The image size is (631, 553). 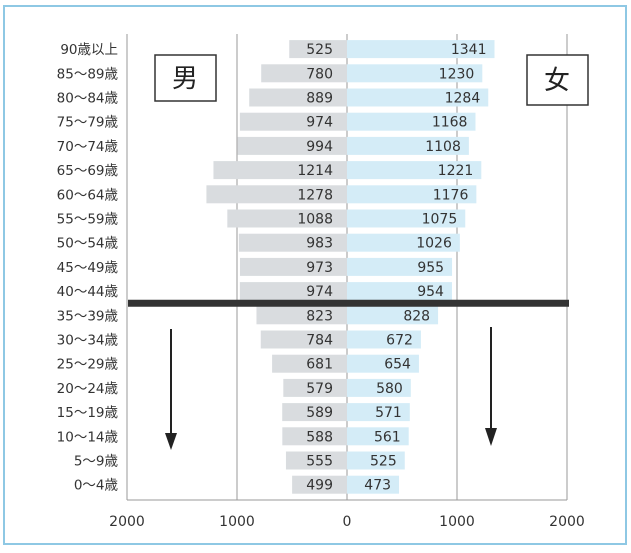 What do you see at coordinates (88, 74) in the screenshot?
I see `category-label-1: 85～89歳` at bounding box center [88, 74].